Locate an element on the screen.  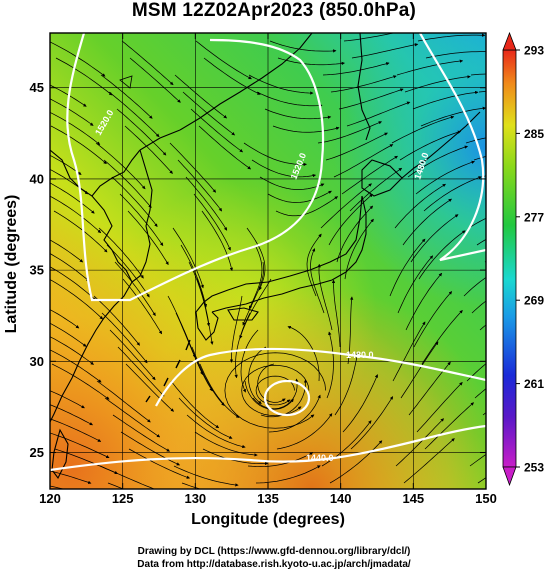
colorbar-tick-label: 285 is located at coordinates (534, 134).